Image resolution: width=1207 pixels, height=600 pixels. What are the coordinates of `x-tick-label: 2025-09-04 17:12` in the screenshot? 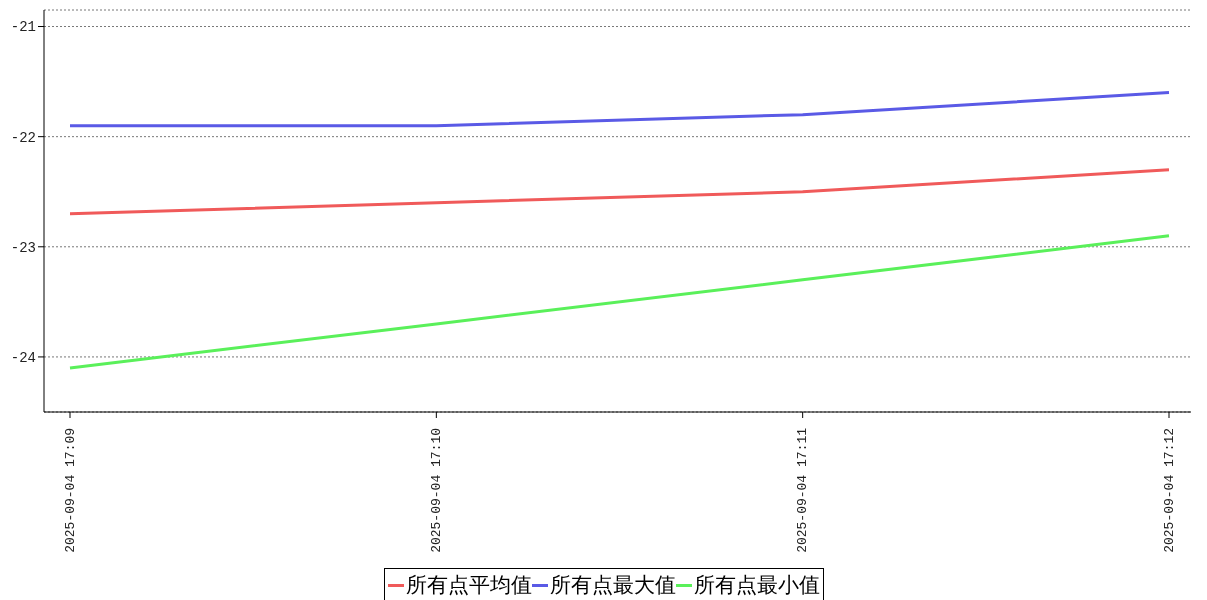 It's located at (1169, 490).